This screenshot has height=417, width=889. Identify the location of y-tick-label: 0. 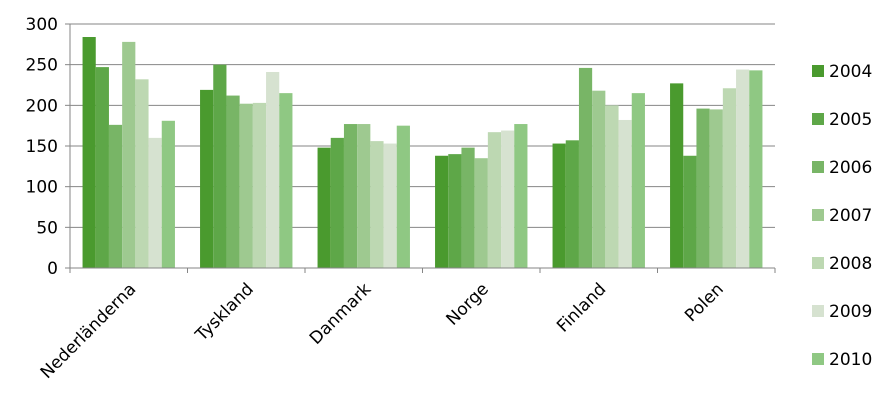
(52, 269).